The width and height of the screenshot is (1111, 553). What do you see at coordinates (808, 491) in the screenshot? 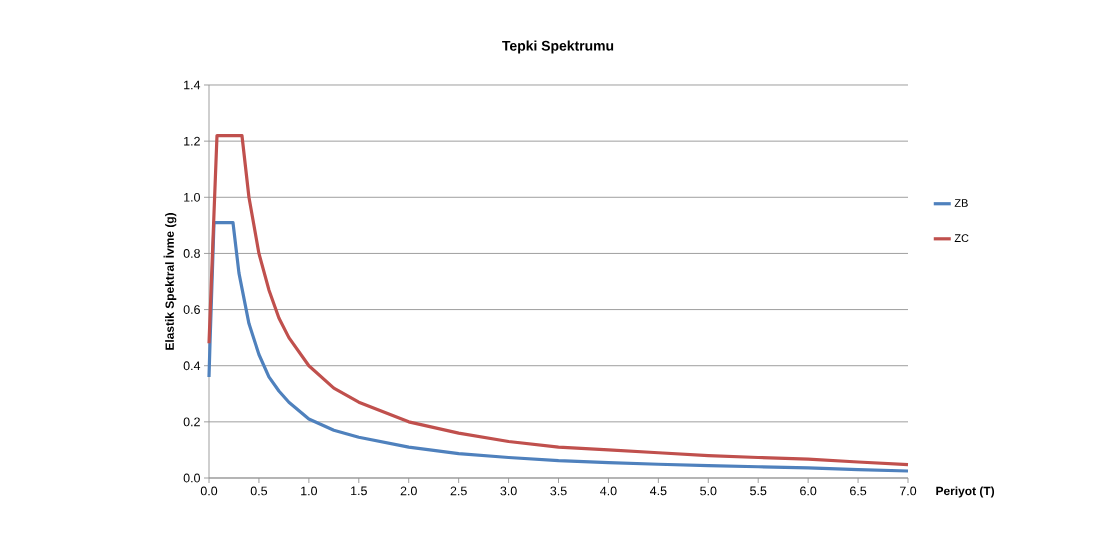
I see `x-tick-label: 6.0` at bounding box center [808, 491].